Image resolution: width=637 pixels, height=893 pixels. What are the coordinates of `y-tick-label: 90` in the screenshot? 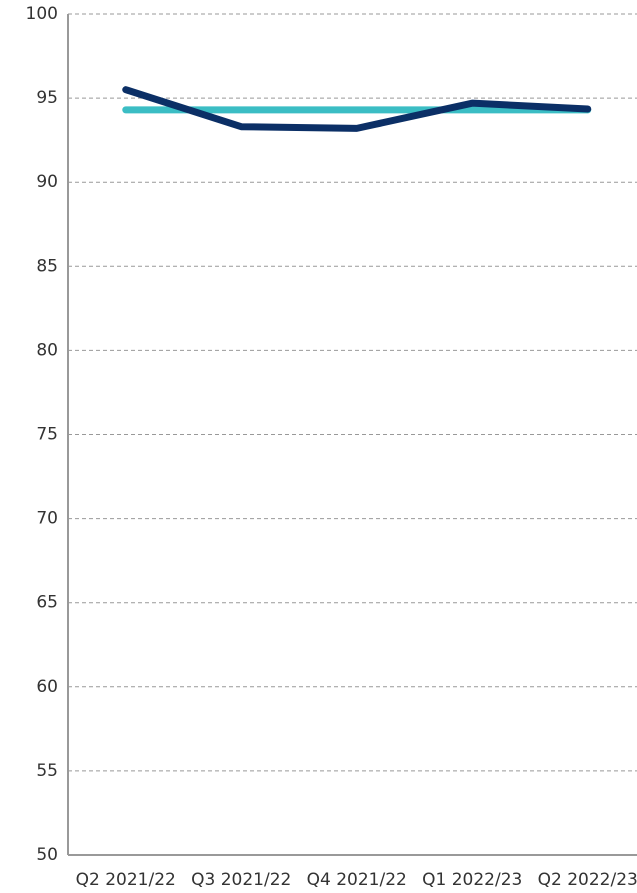 It's located at (47, 182).